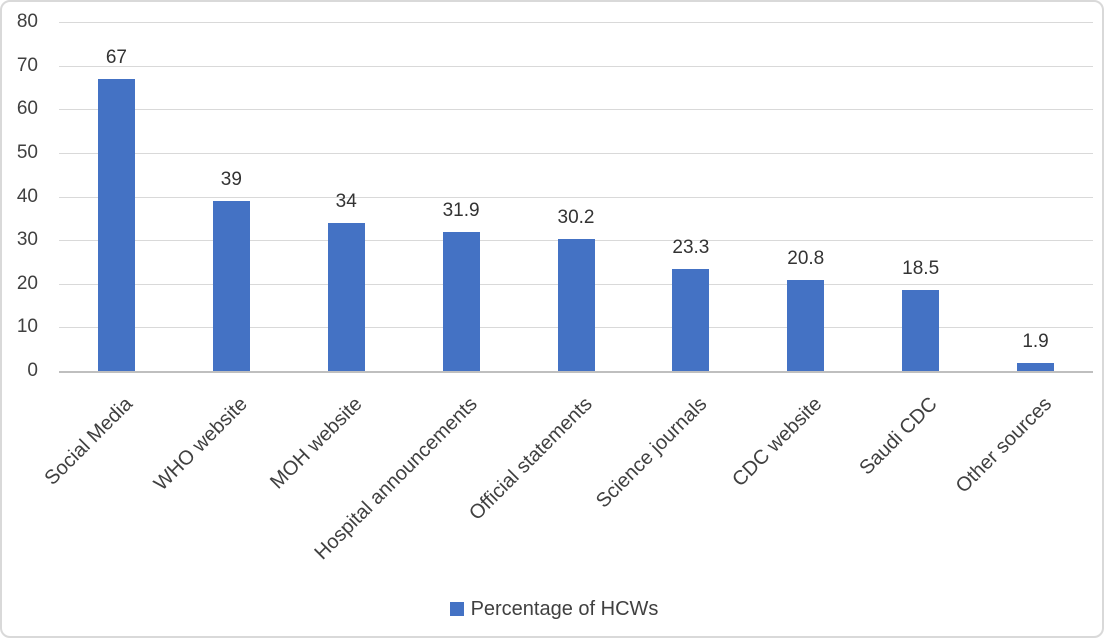 The image size is (1104, 638). I want to click on y-axis-tick-label: 0, so click(32, 370).